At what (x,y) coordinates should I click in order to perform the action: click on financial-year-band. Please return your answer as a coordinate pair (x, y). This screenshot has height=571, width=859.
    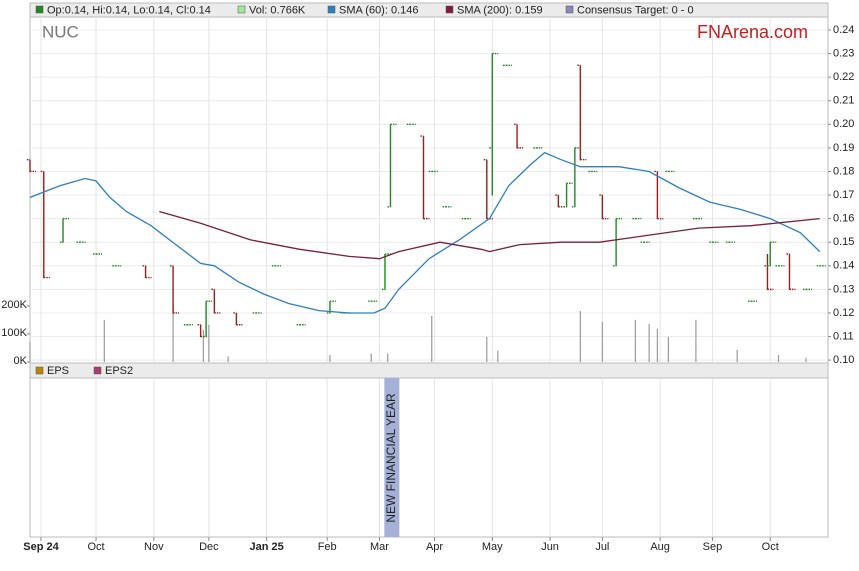
    Looking at the image, I should click on (392, 457).